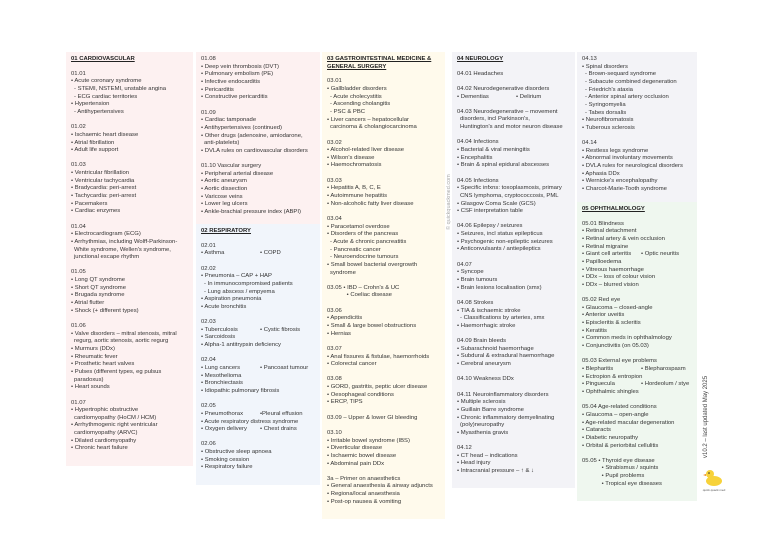  Describe the element at coordinates (218, 337) in the screenshot. I see `topic-item: • Sarcoidosis` at that location.